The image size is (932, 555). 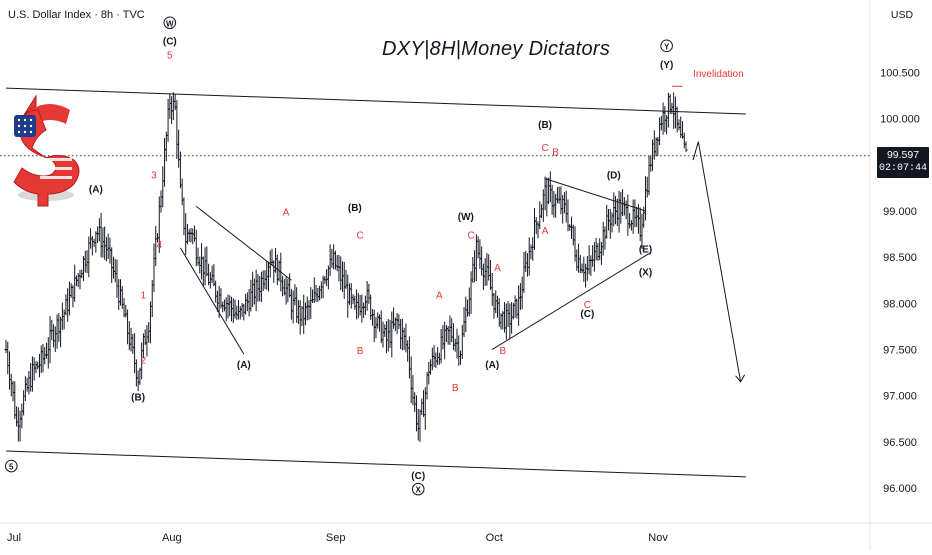 What do you see at coordinates (717, 261) in the screenshot?
I see `projection-arrow` at bounding box center [717, 261].